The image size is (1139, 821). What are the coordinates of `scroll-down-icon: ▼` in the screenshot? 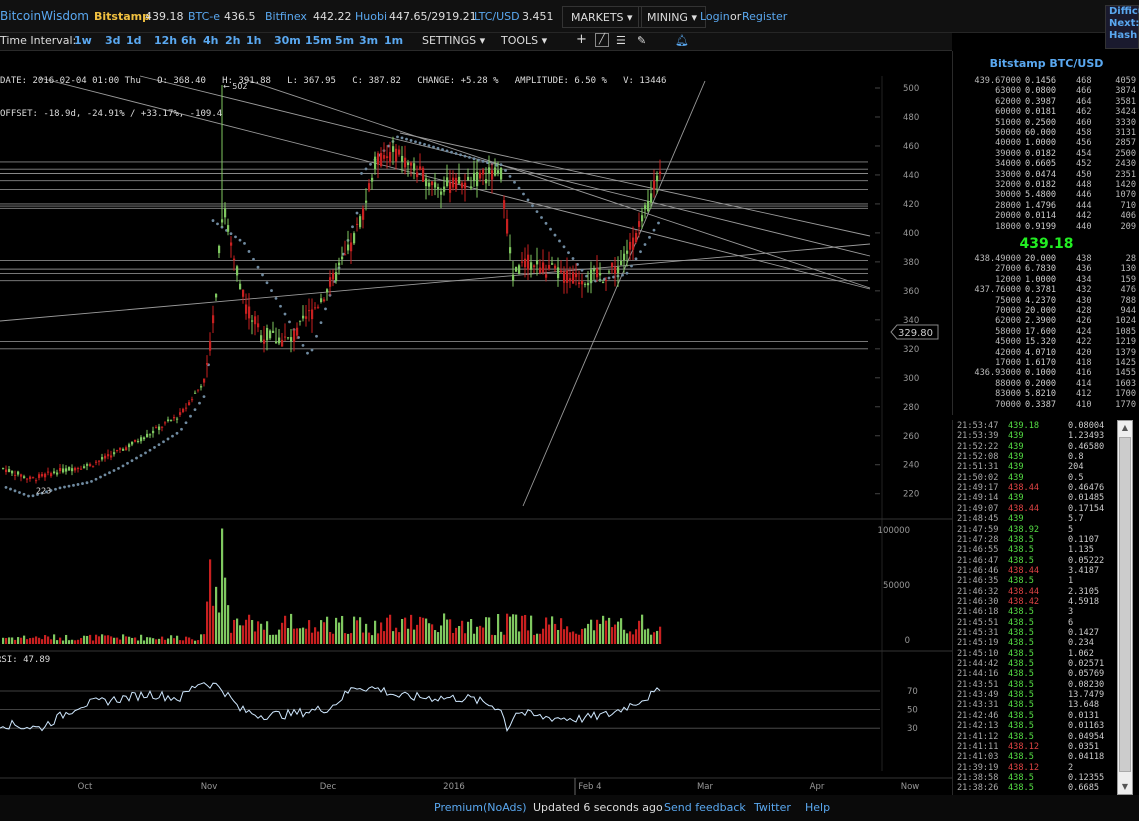 It's located at (1125, 786).